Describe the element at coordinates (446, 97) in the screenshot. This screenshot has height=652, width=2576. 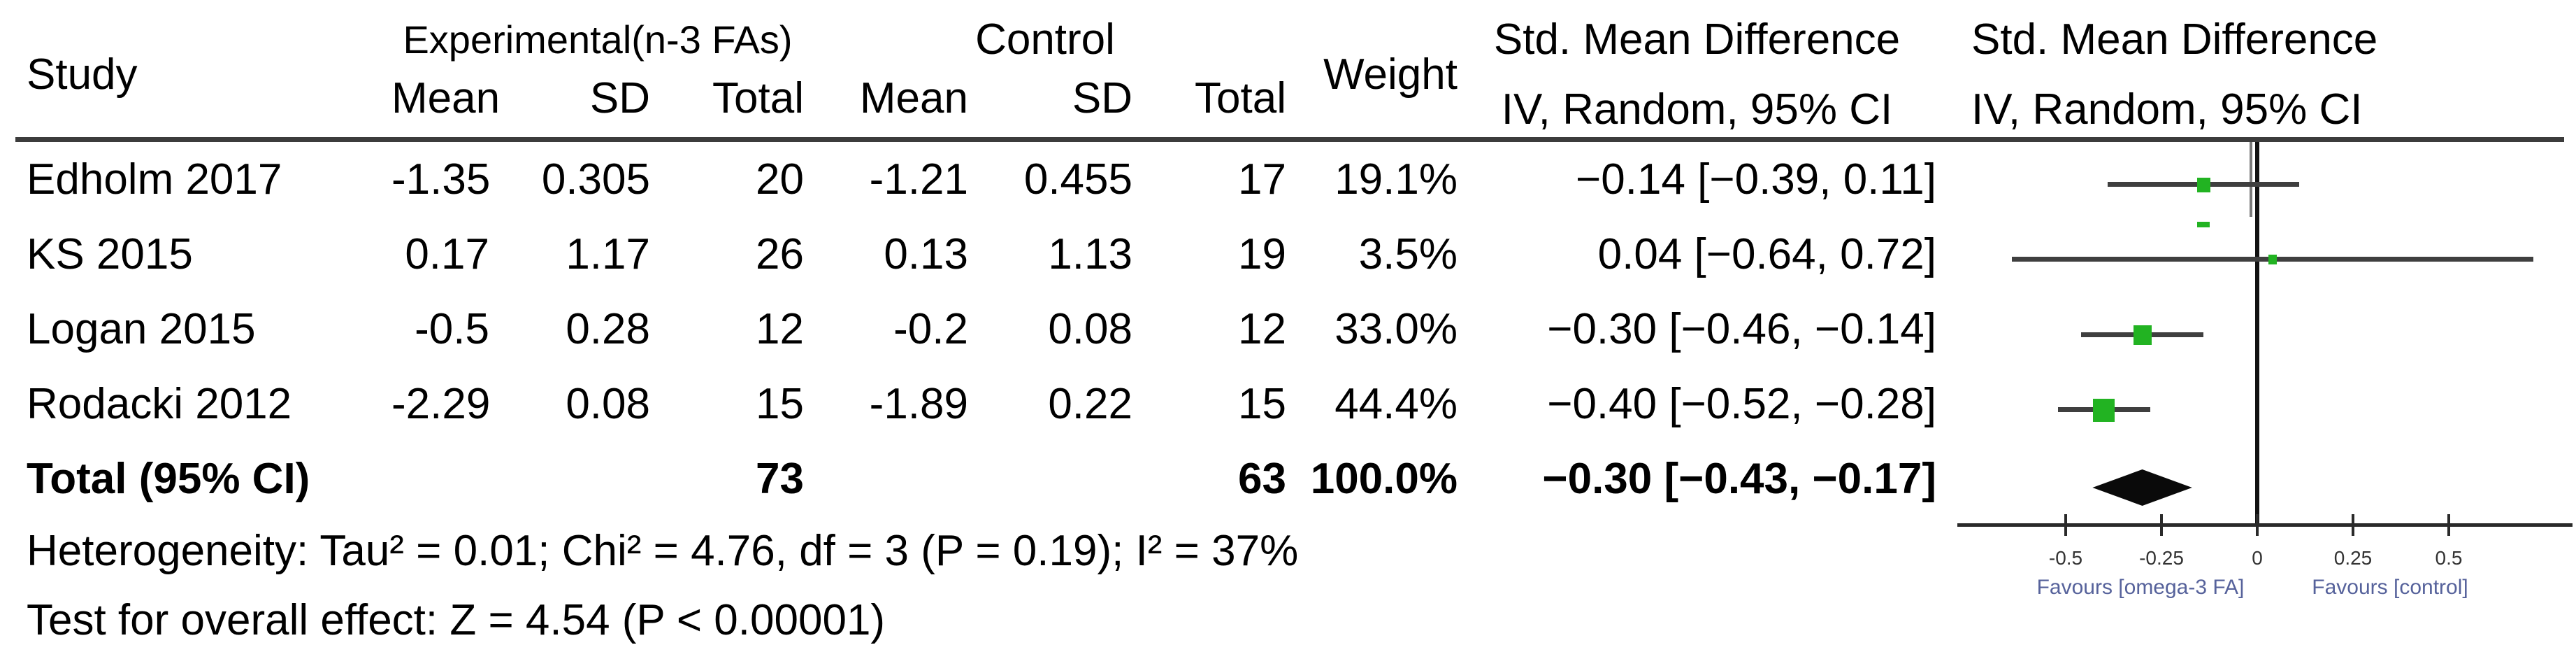
I see `header-exp-mean: Mean` at that location.